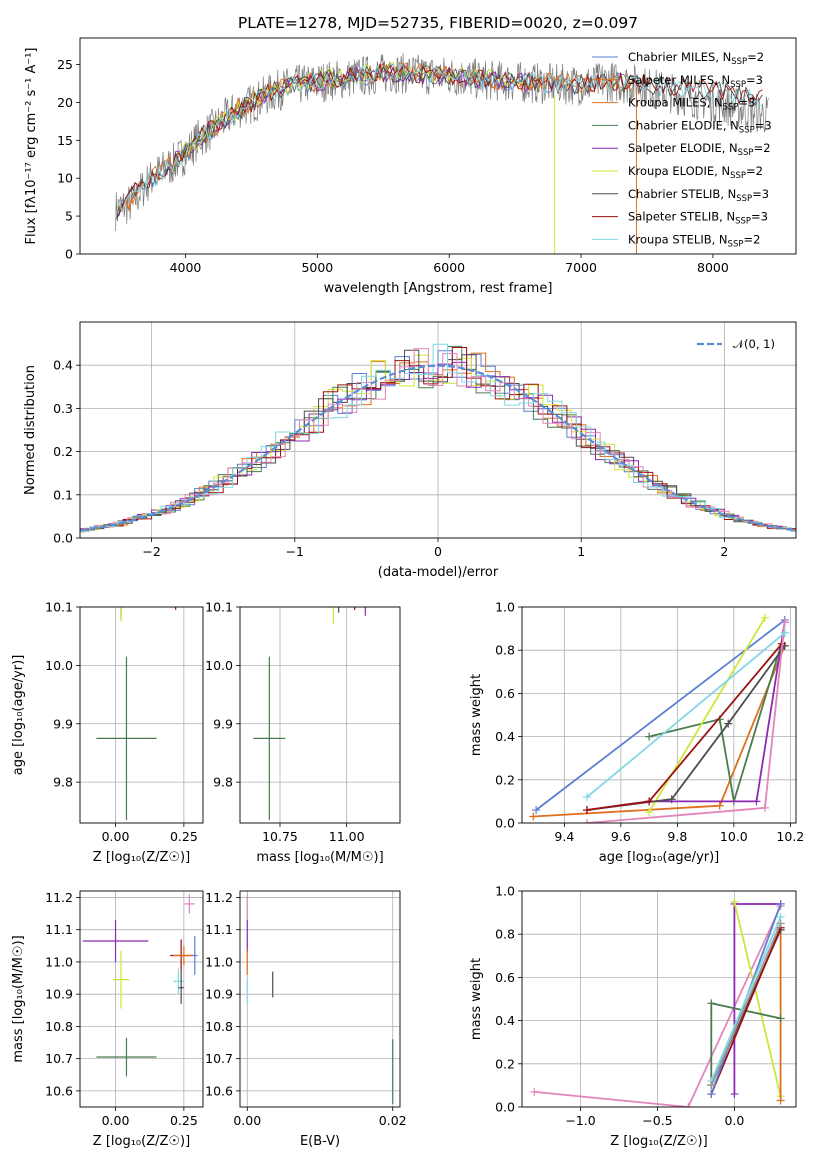 The image size is (819, 1170). Describe the element at coordinates (679, 80) in the screenshot. I see `legend-entry-name: Salpeter MILES, N` at that location.